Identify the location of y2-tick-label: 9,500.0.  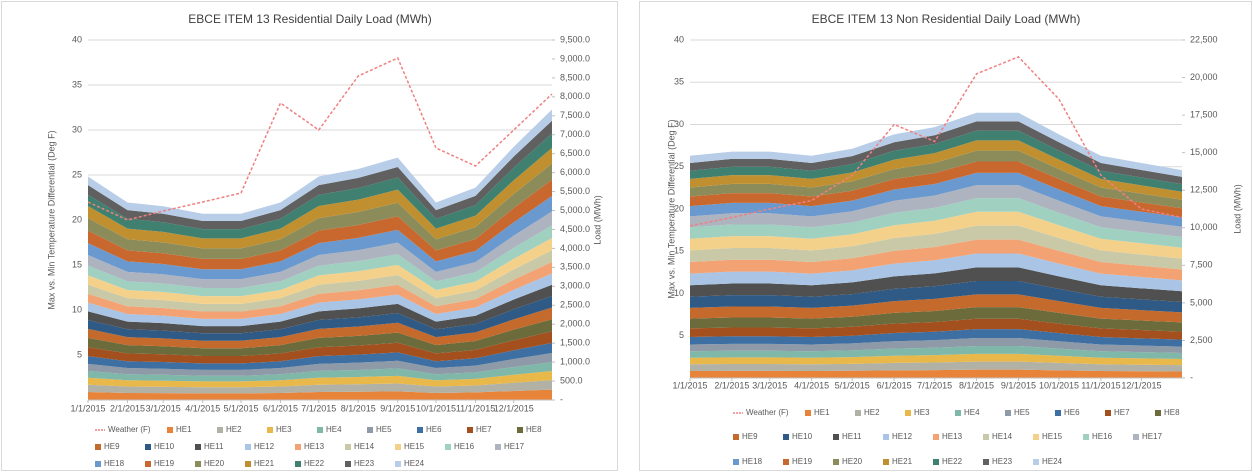
(575, 39).